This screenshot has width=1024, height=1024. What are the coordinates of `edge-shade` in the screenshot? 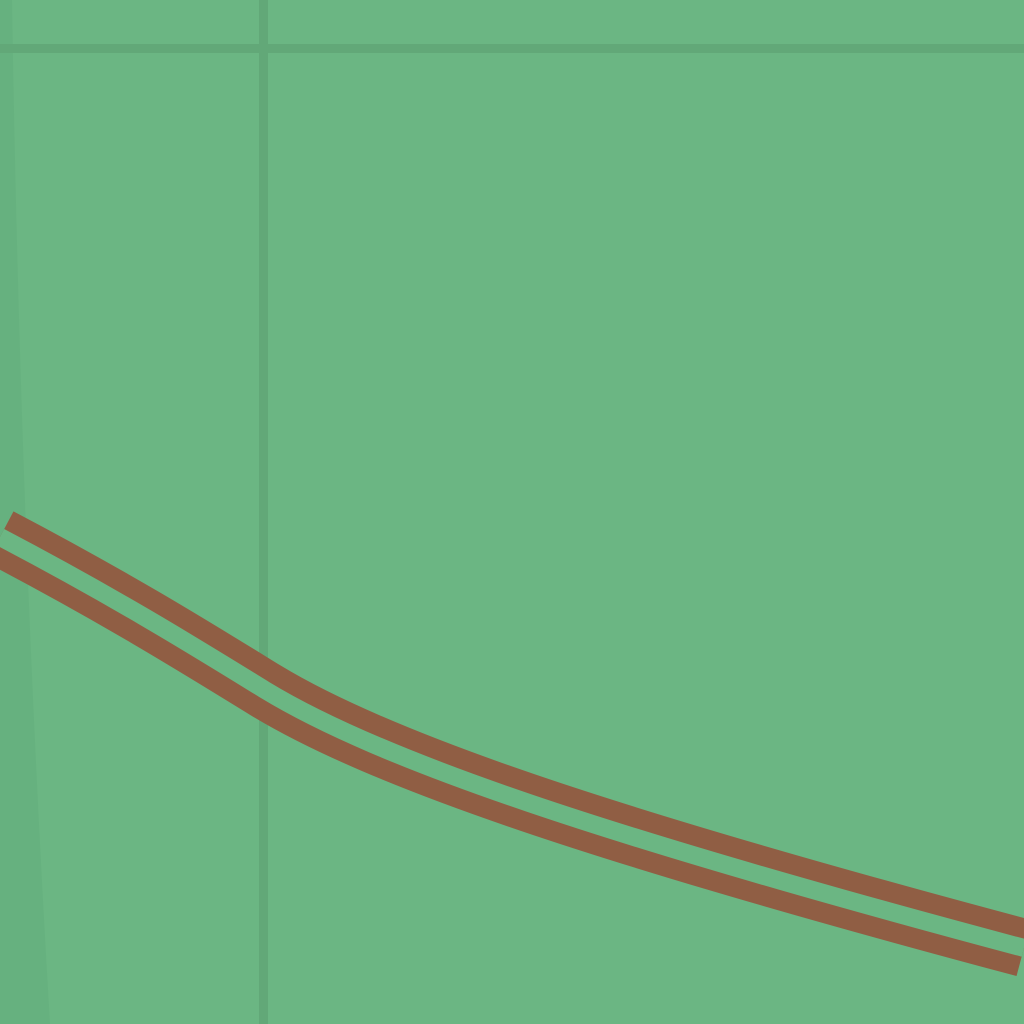 It's located at (25, 512).